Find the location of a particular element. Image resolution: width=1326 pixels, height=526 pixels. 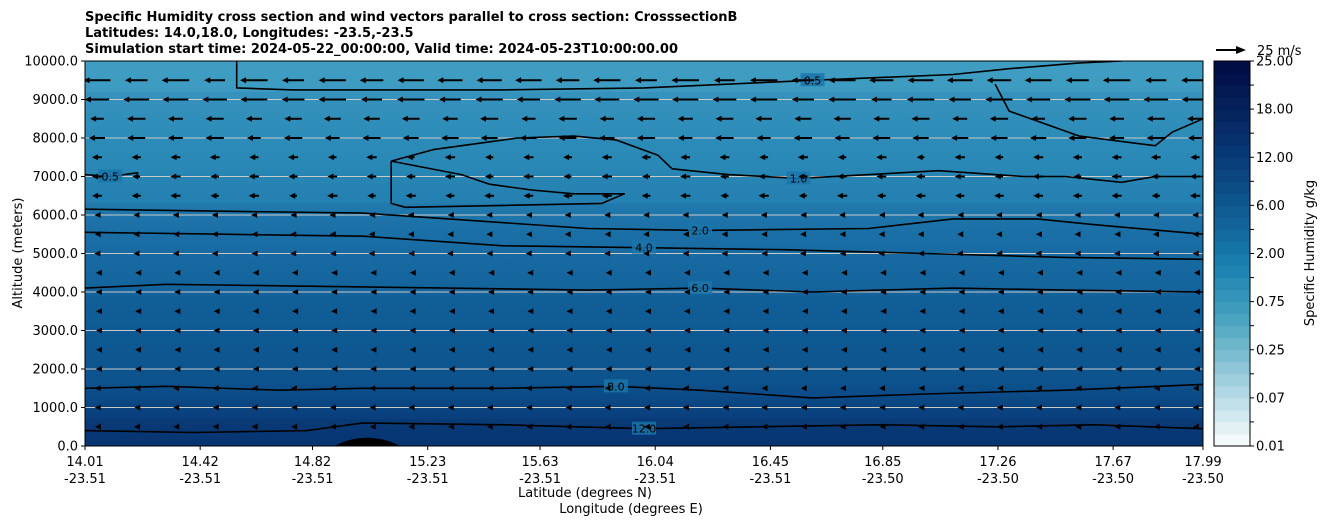

y-tick-label: 3000.0 is located at coordinates (56, 331).